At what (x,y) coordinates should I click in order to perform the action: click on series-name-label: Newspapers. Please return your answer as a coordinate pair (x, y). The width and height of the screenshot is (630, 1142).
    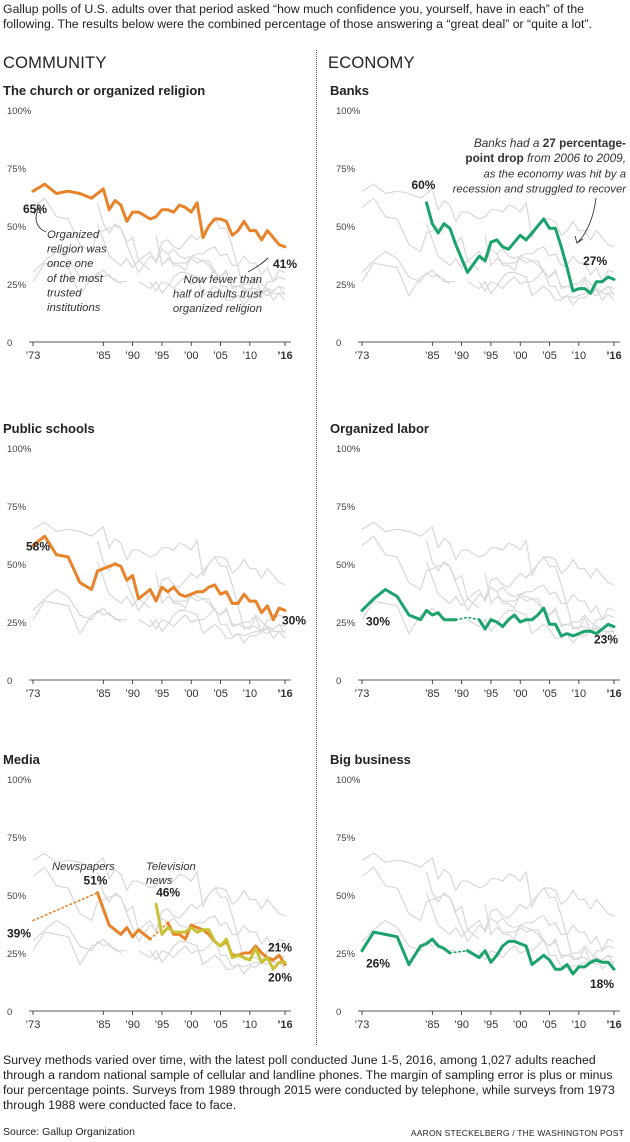
    Looking at the image, I should click on (83, 867).